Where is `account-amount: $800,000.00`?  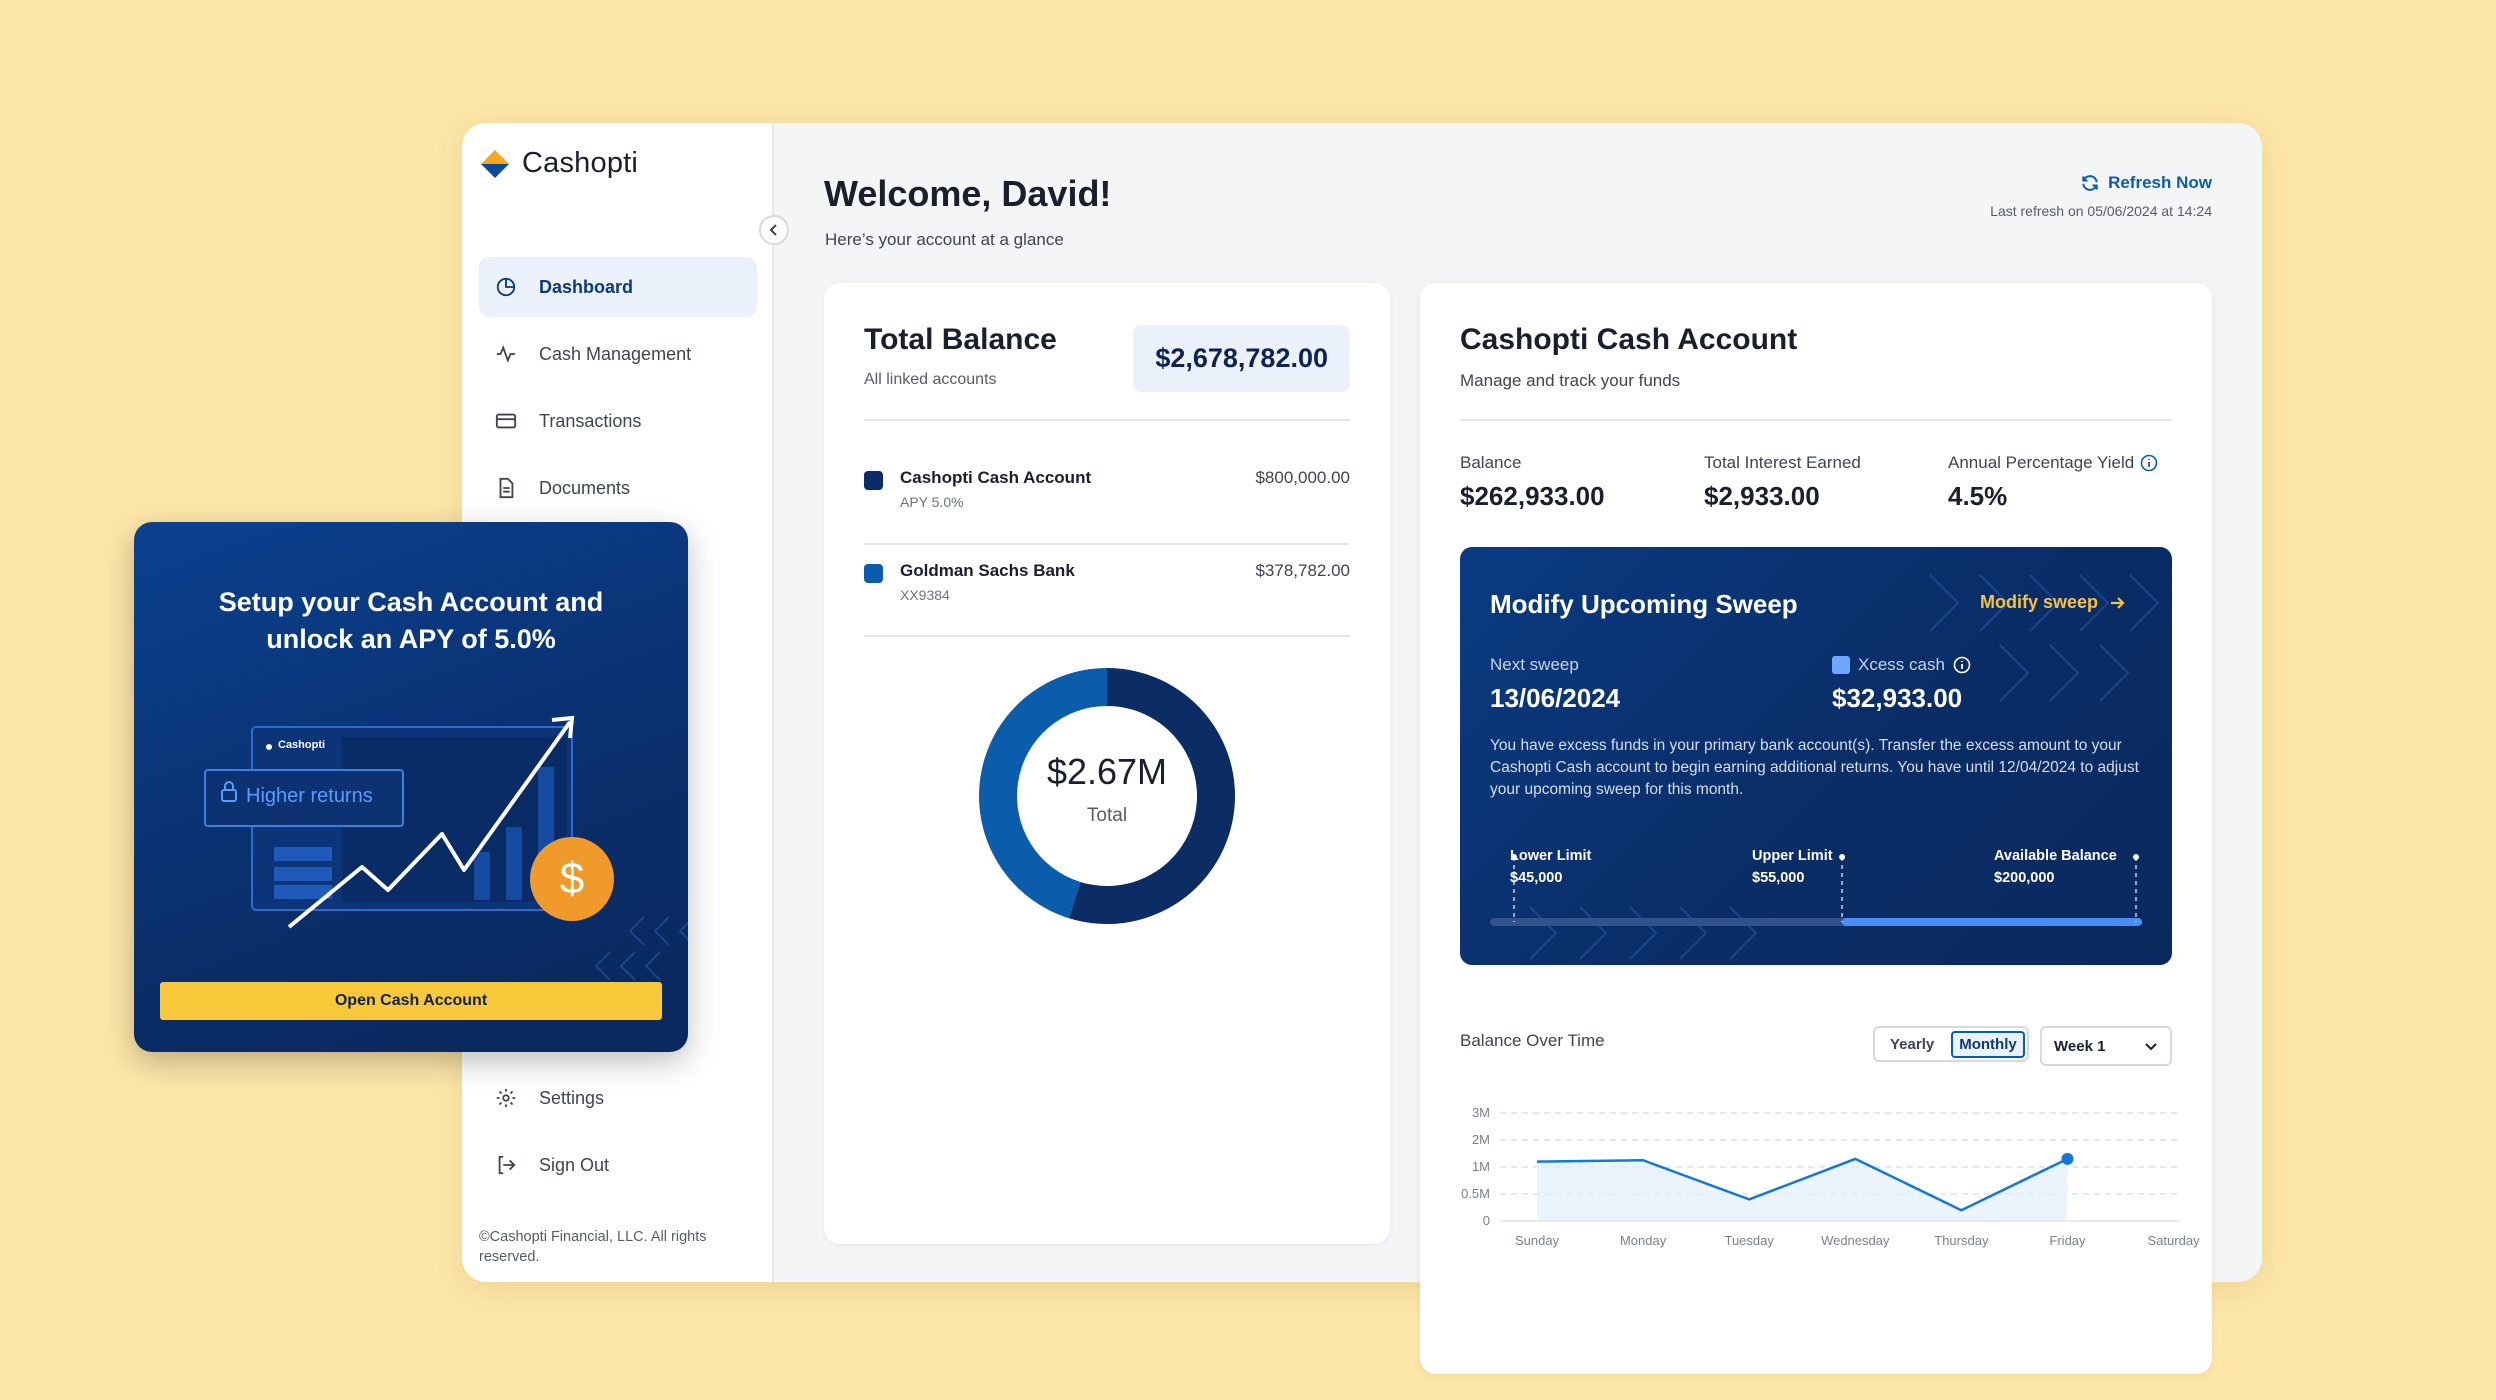
account-amount: $800,000.00 is located at coordinates (1302, 477).